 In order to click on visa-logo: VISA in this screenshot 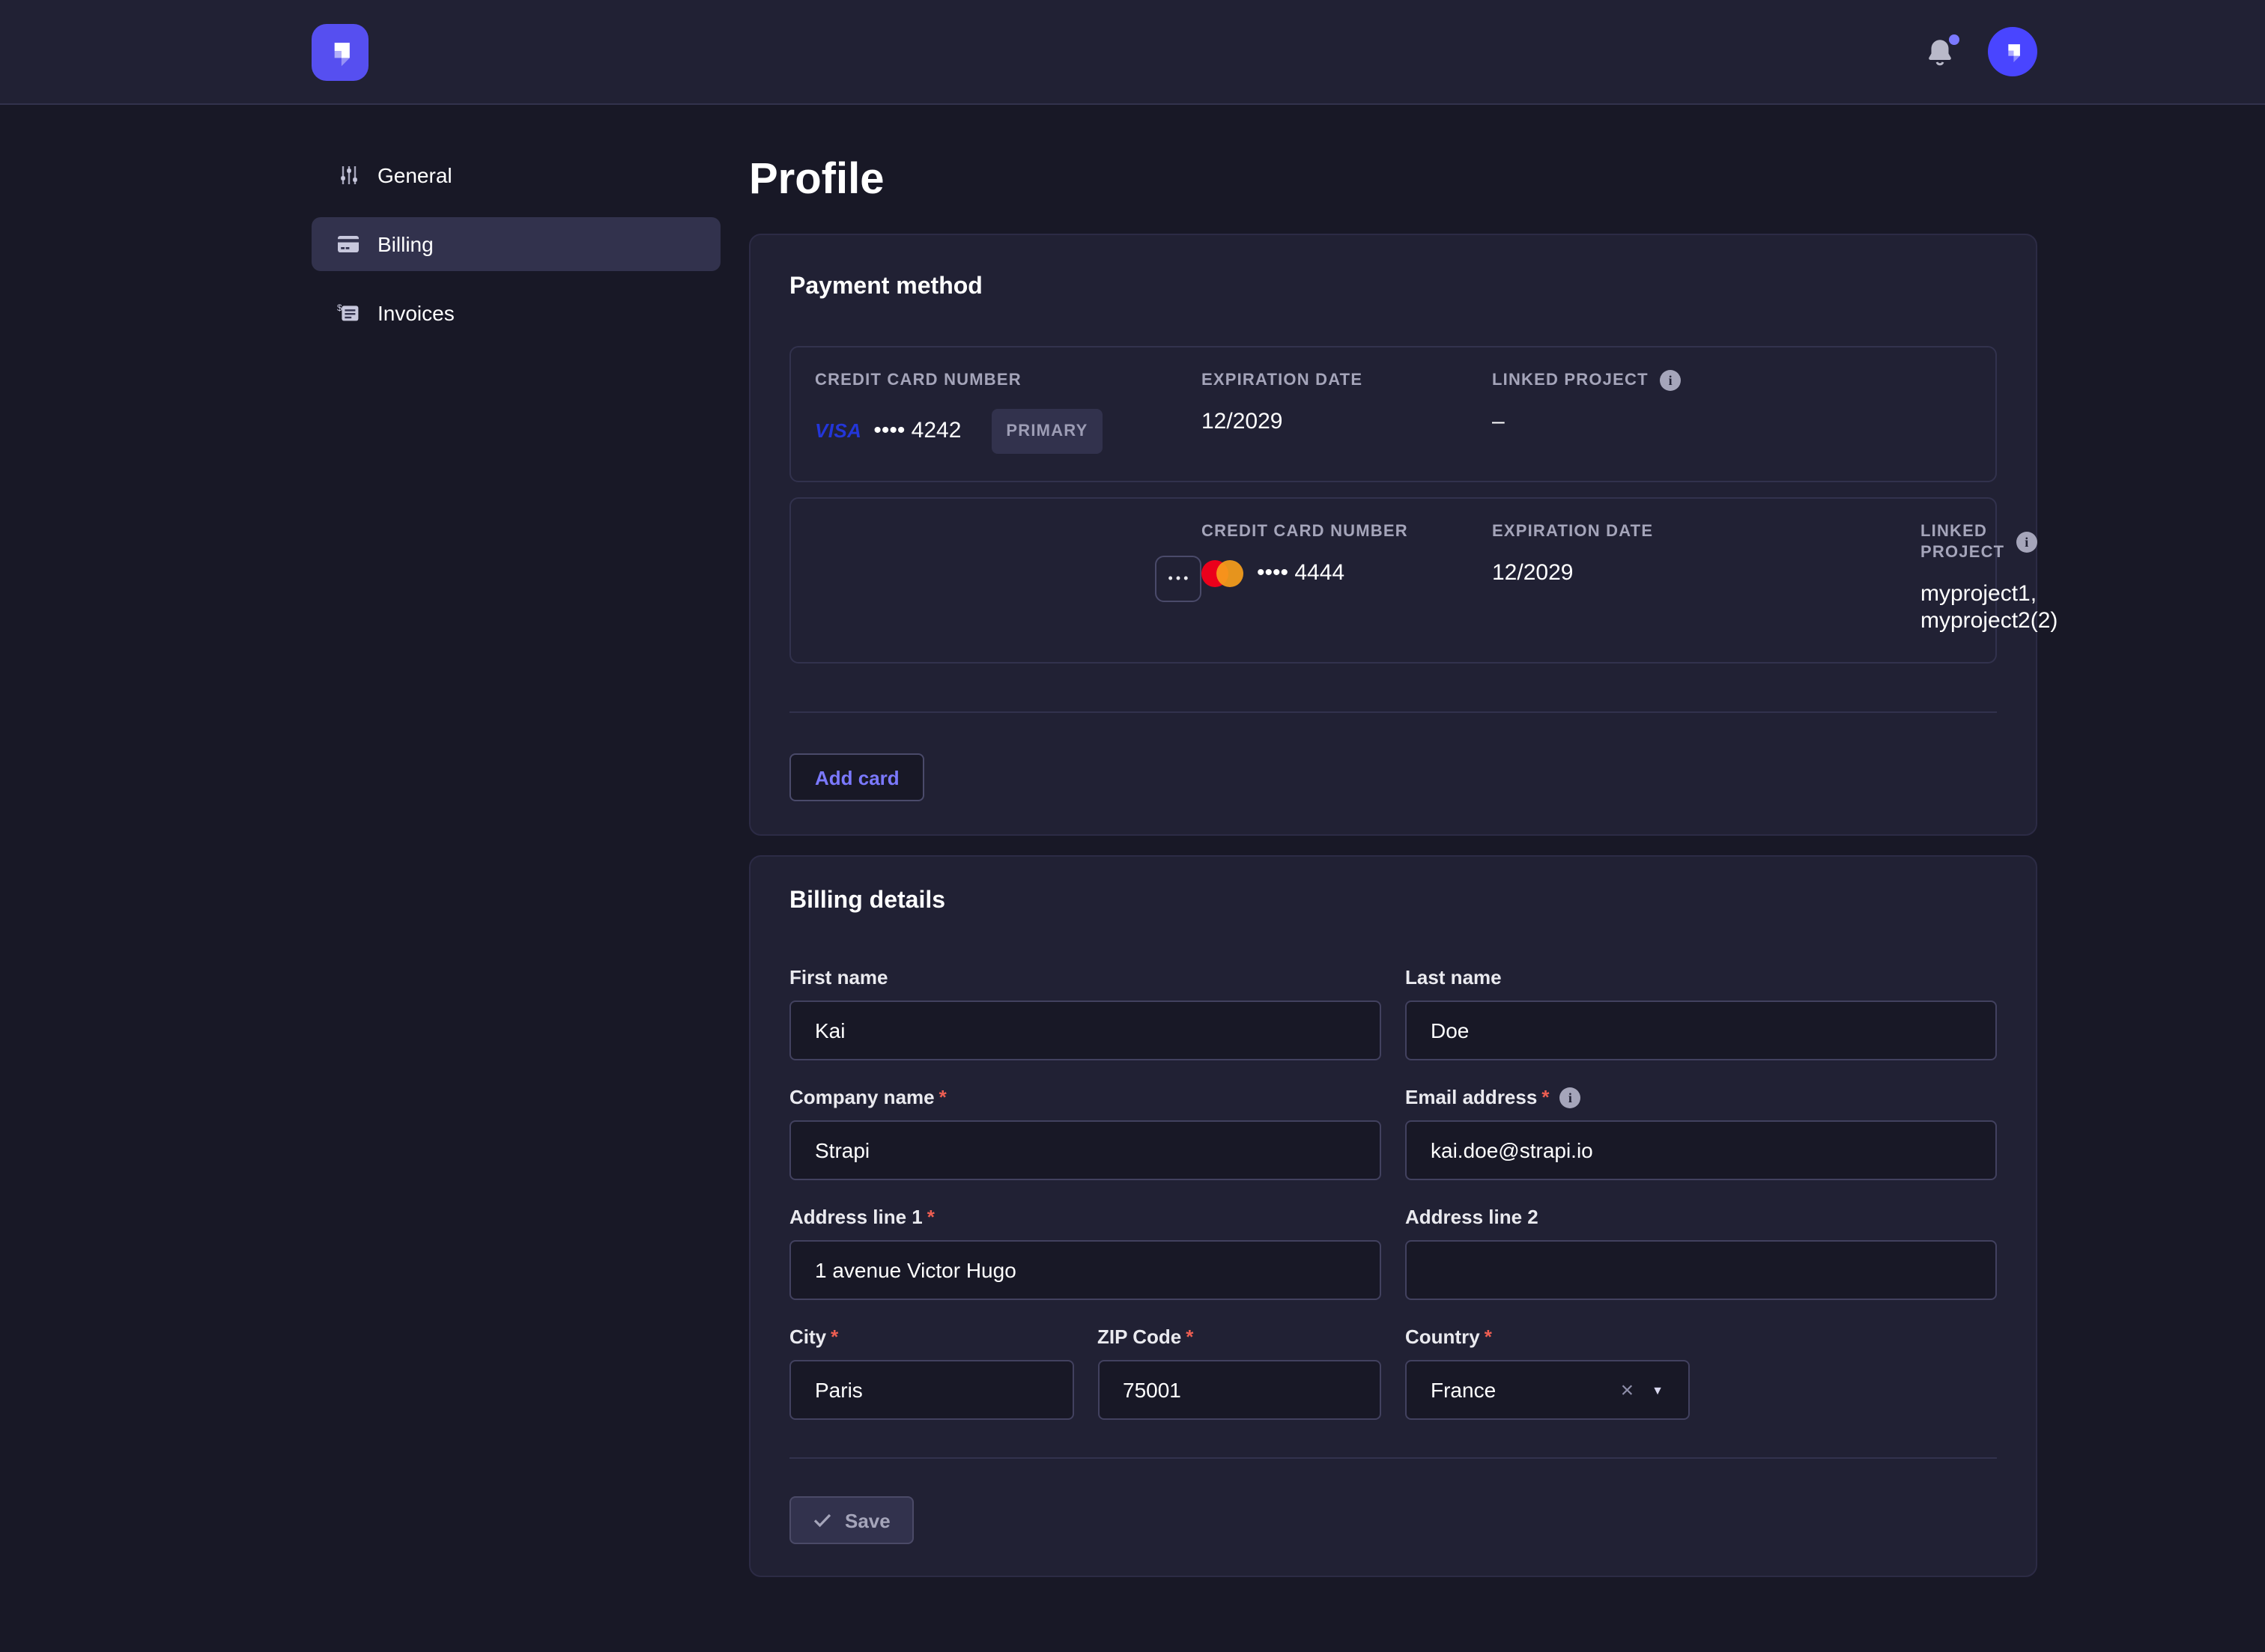, I will do `click(838, 430)`.